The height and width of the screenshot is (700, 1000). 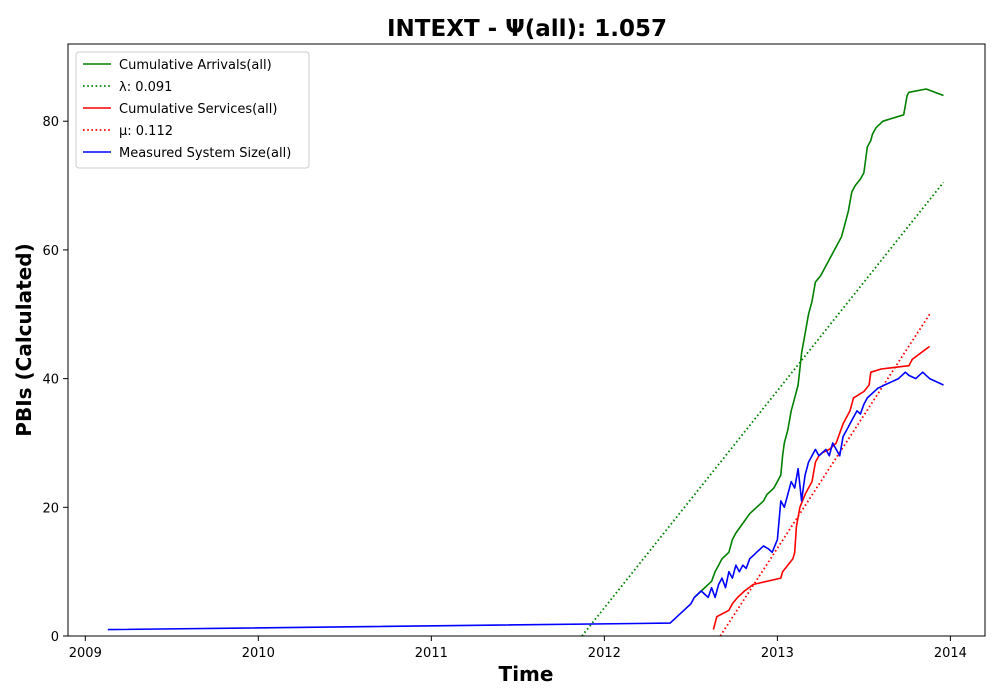 I want to click on legend-entry: Measured System Size(all), so click(x=205, y=153).